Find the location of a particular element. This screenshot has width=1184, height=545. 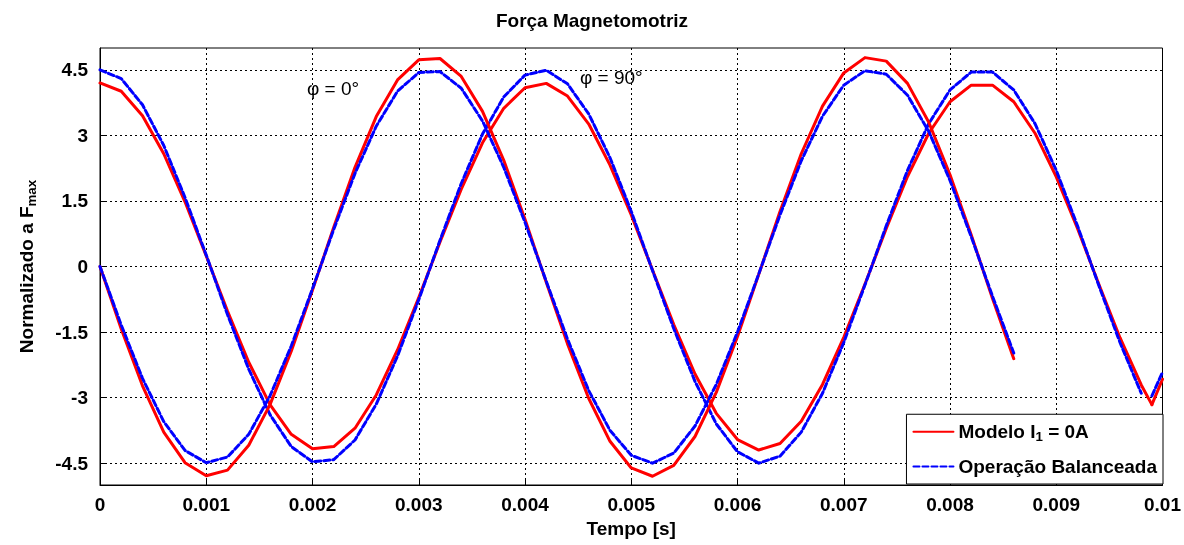

y-tick-label: -1.5 is located at coordinates (72, 332).